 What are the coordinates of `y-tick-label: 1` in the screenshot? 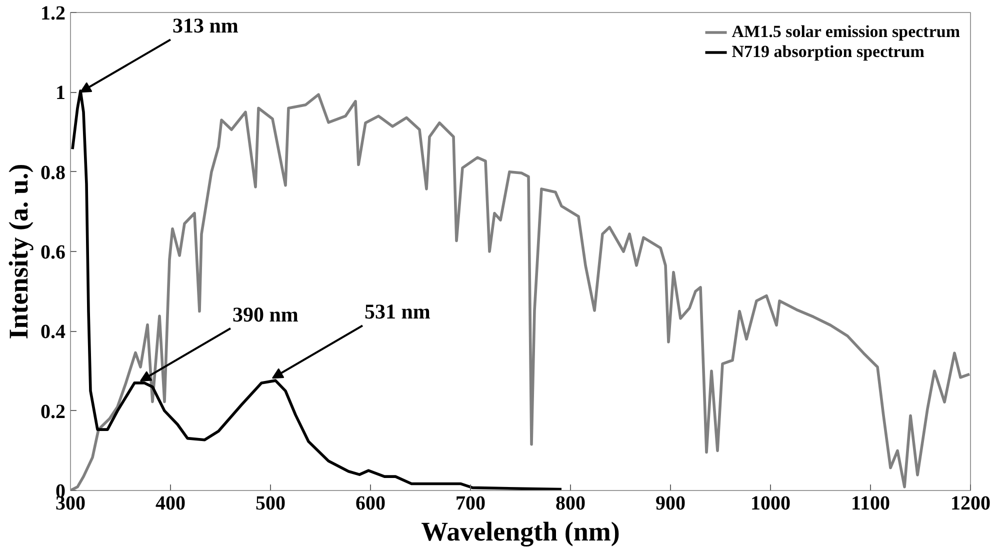 It's located at (61, 93).